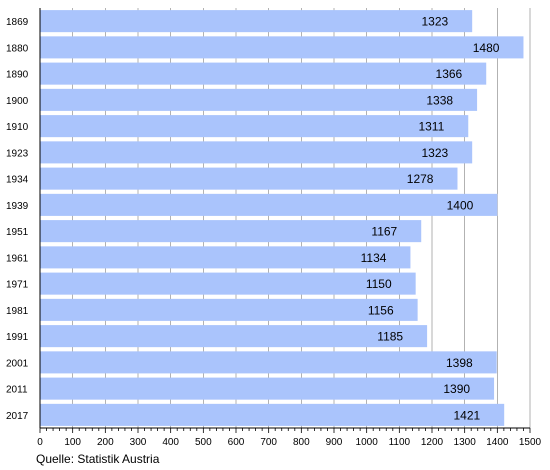 Image resolution: width=550 pixels, height=470 pixels. I want to click on bar-value-label: 1167, so click(384, 232).